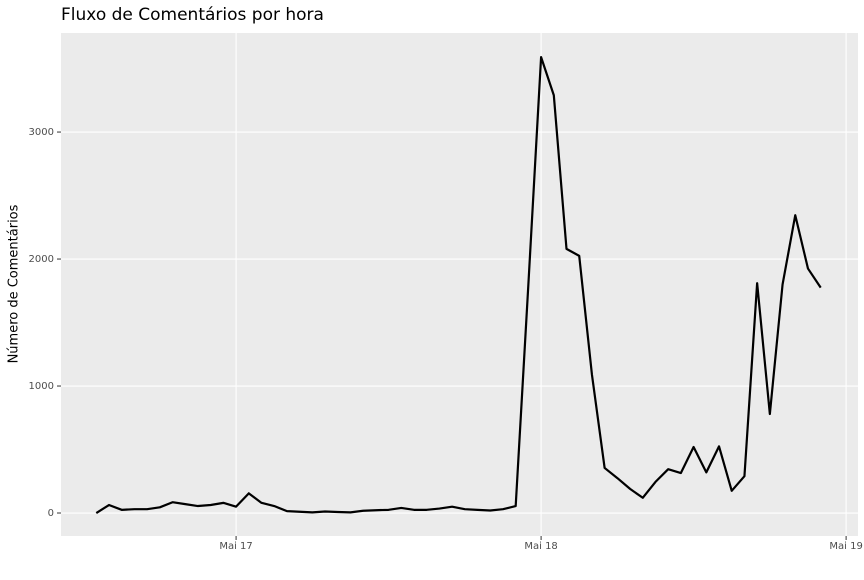 This screenshot has width=864, height=580. I want to click on y-axis-label: Número de Comentários, so click(14, 283).